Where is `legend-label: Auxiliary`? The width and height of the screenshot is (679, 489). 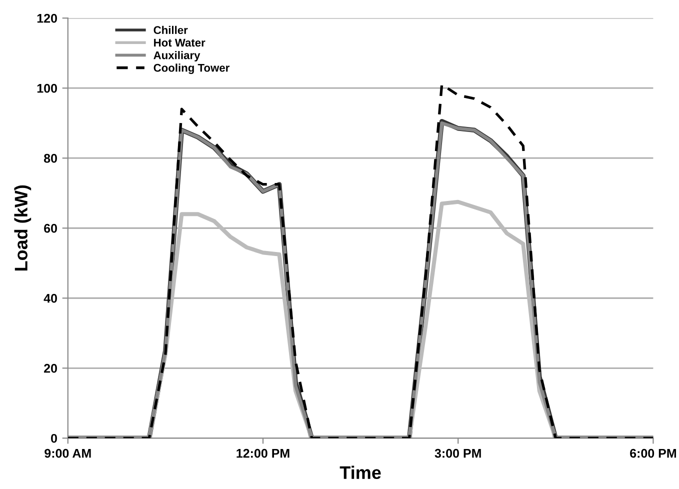 legend-label: Auxiliary is located at coordinates (177, 56).